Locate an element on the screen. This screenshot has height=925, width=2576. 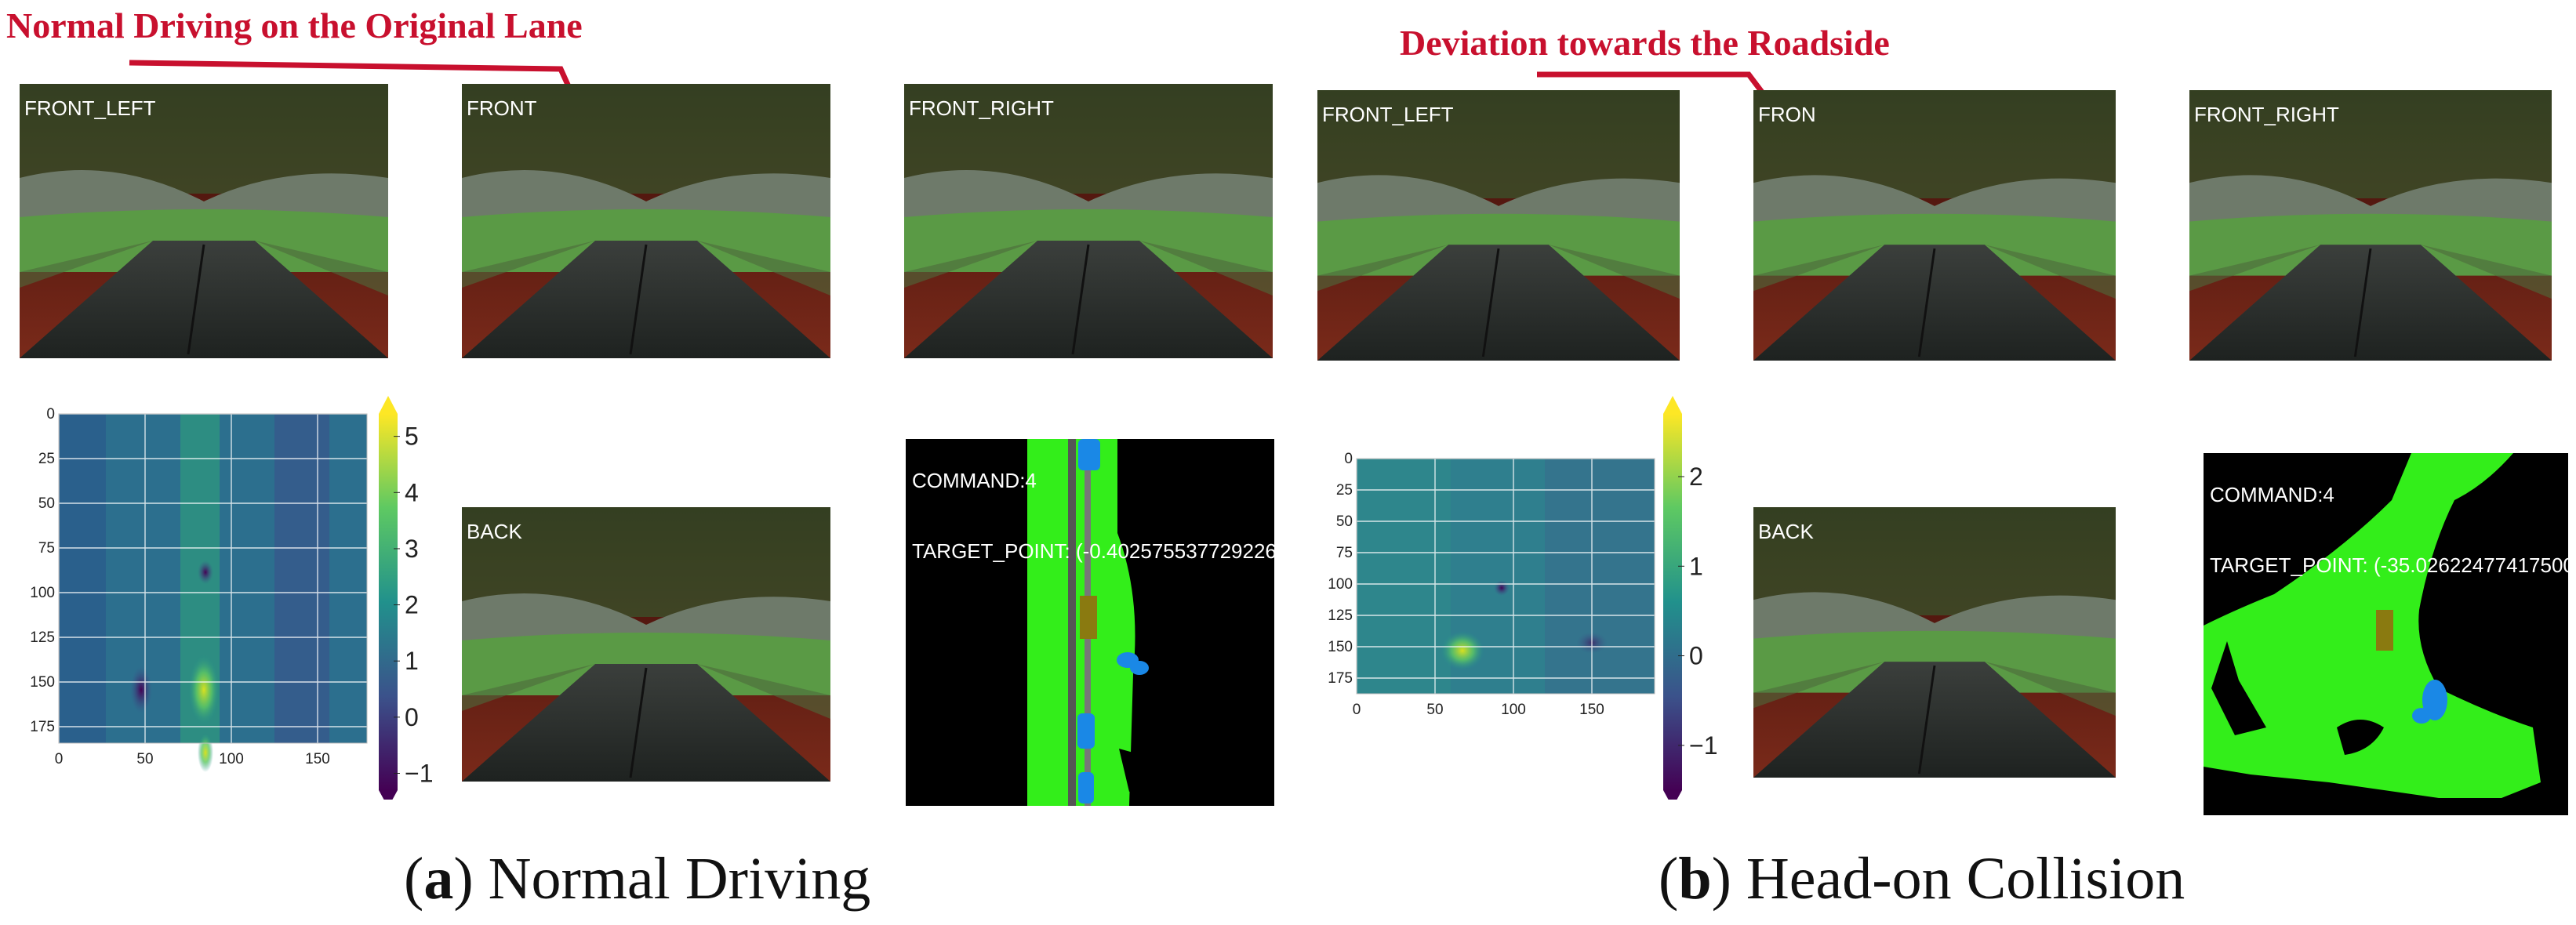
caption-a: (a) Normal Driving is located at coordinates (637, 879).